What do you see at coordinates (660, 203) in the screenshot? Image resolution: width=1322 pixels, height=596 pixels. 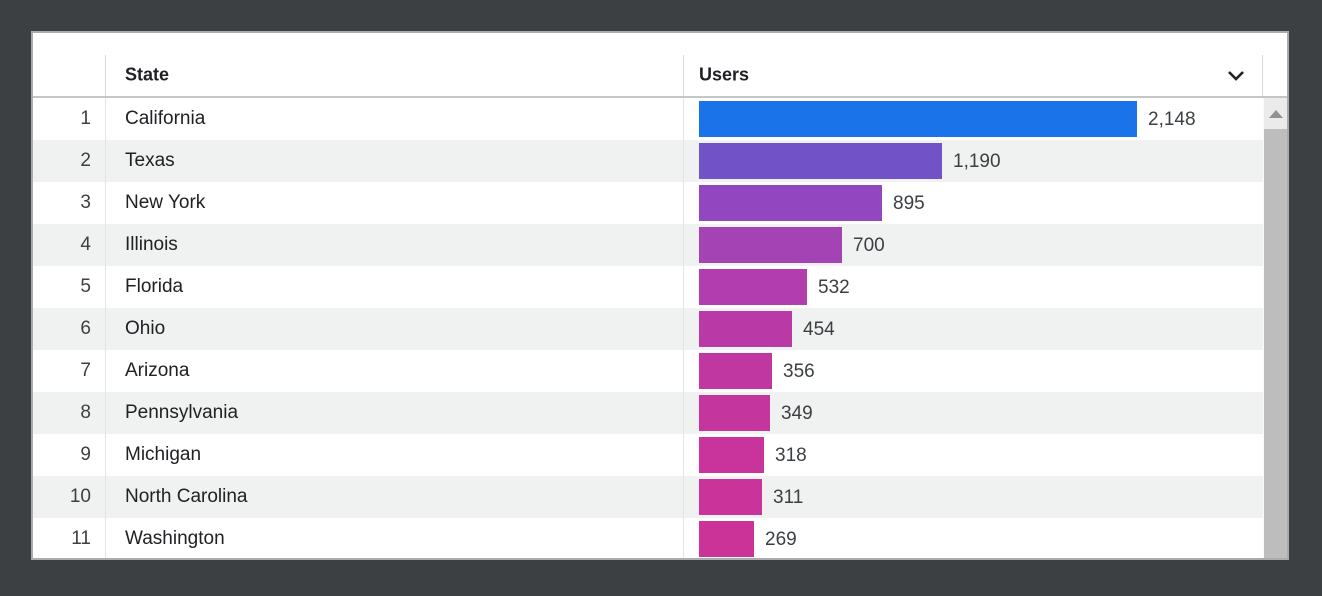 I see `table-row: 3 New York 895` at bounding box center [660, 203].